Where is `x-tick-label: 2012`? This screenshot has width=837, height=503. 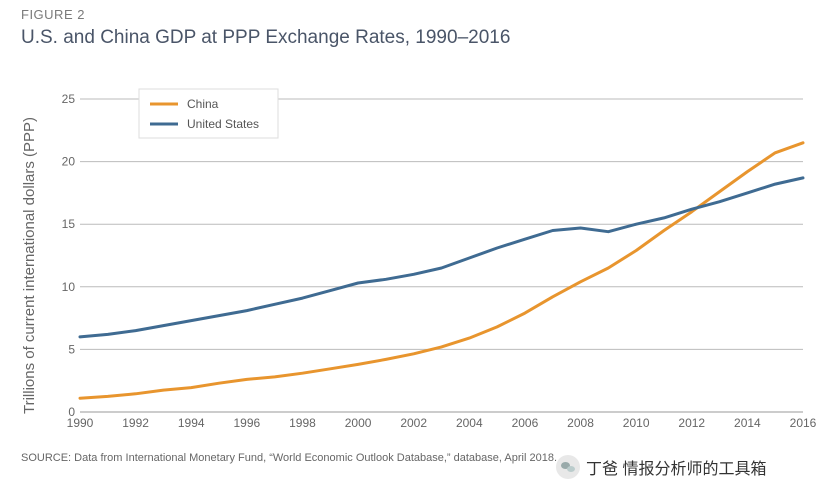
x-tick-label: 2012 is located at coordinates (691, 423).